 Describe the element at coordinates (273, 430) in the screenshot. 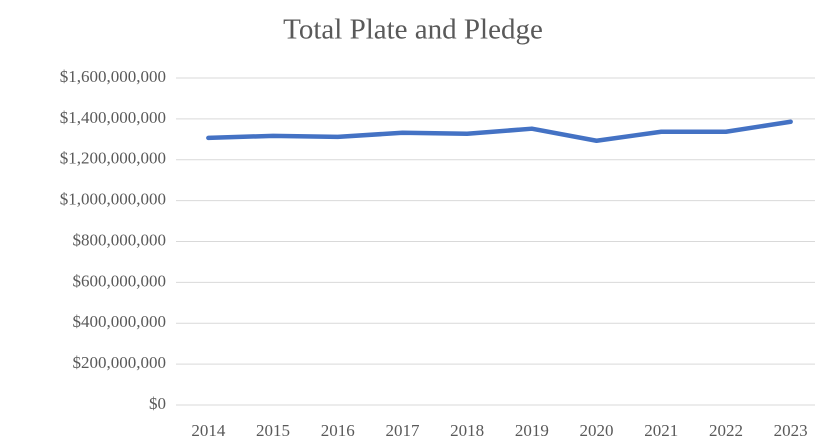

I see `x-tick-label: 2015` at that location.